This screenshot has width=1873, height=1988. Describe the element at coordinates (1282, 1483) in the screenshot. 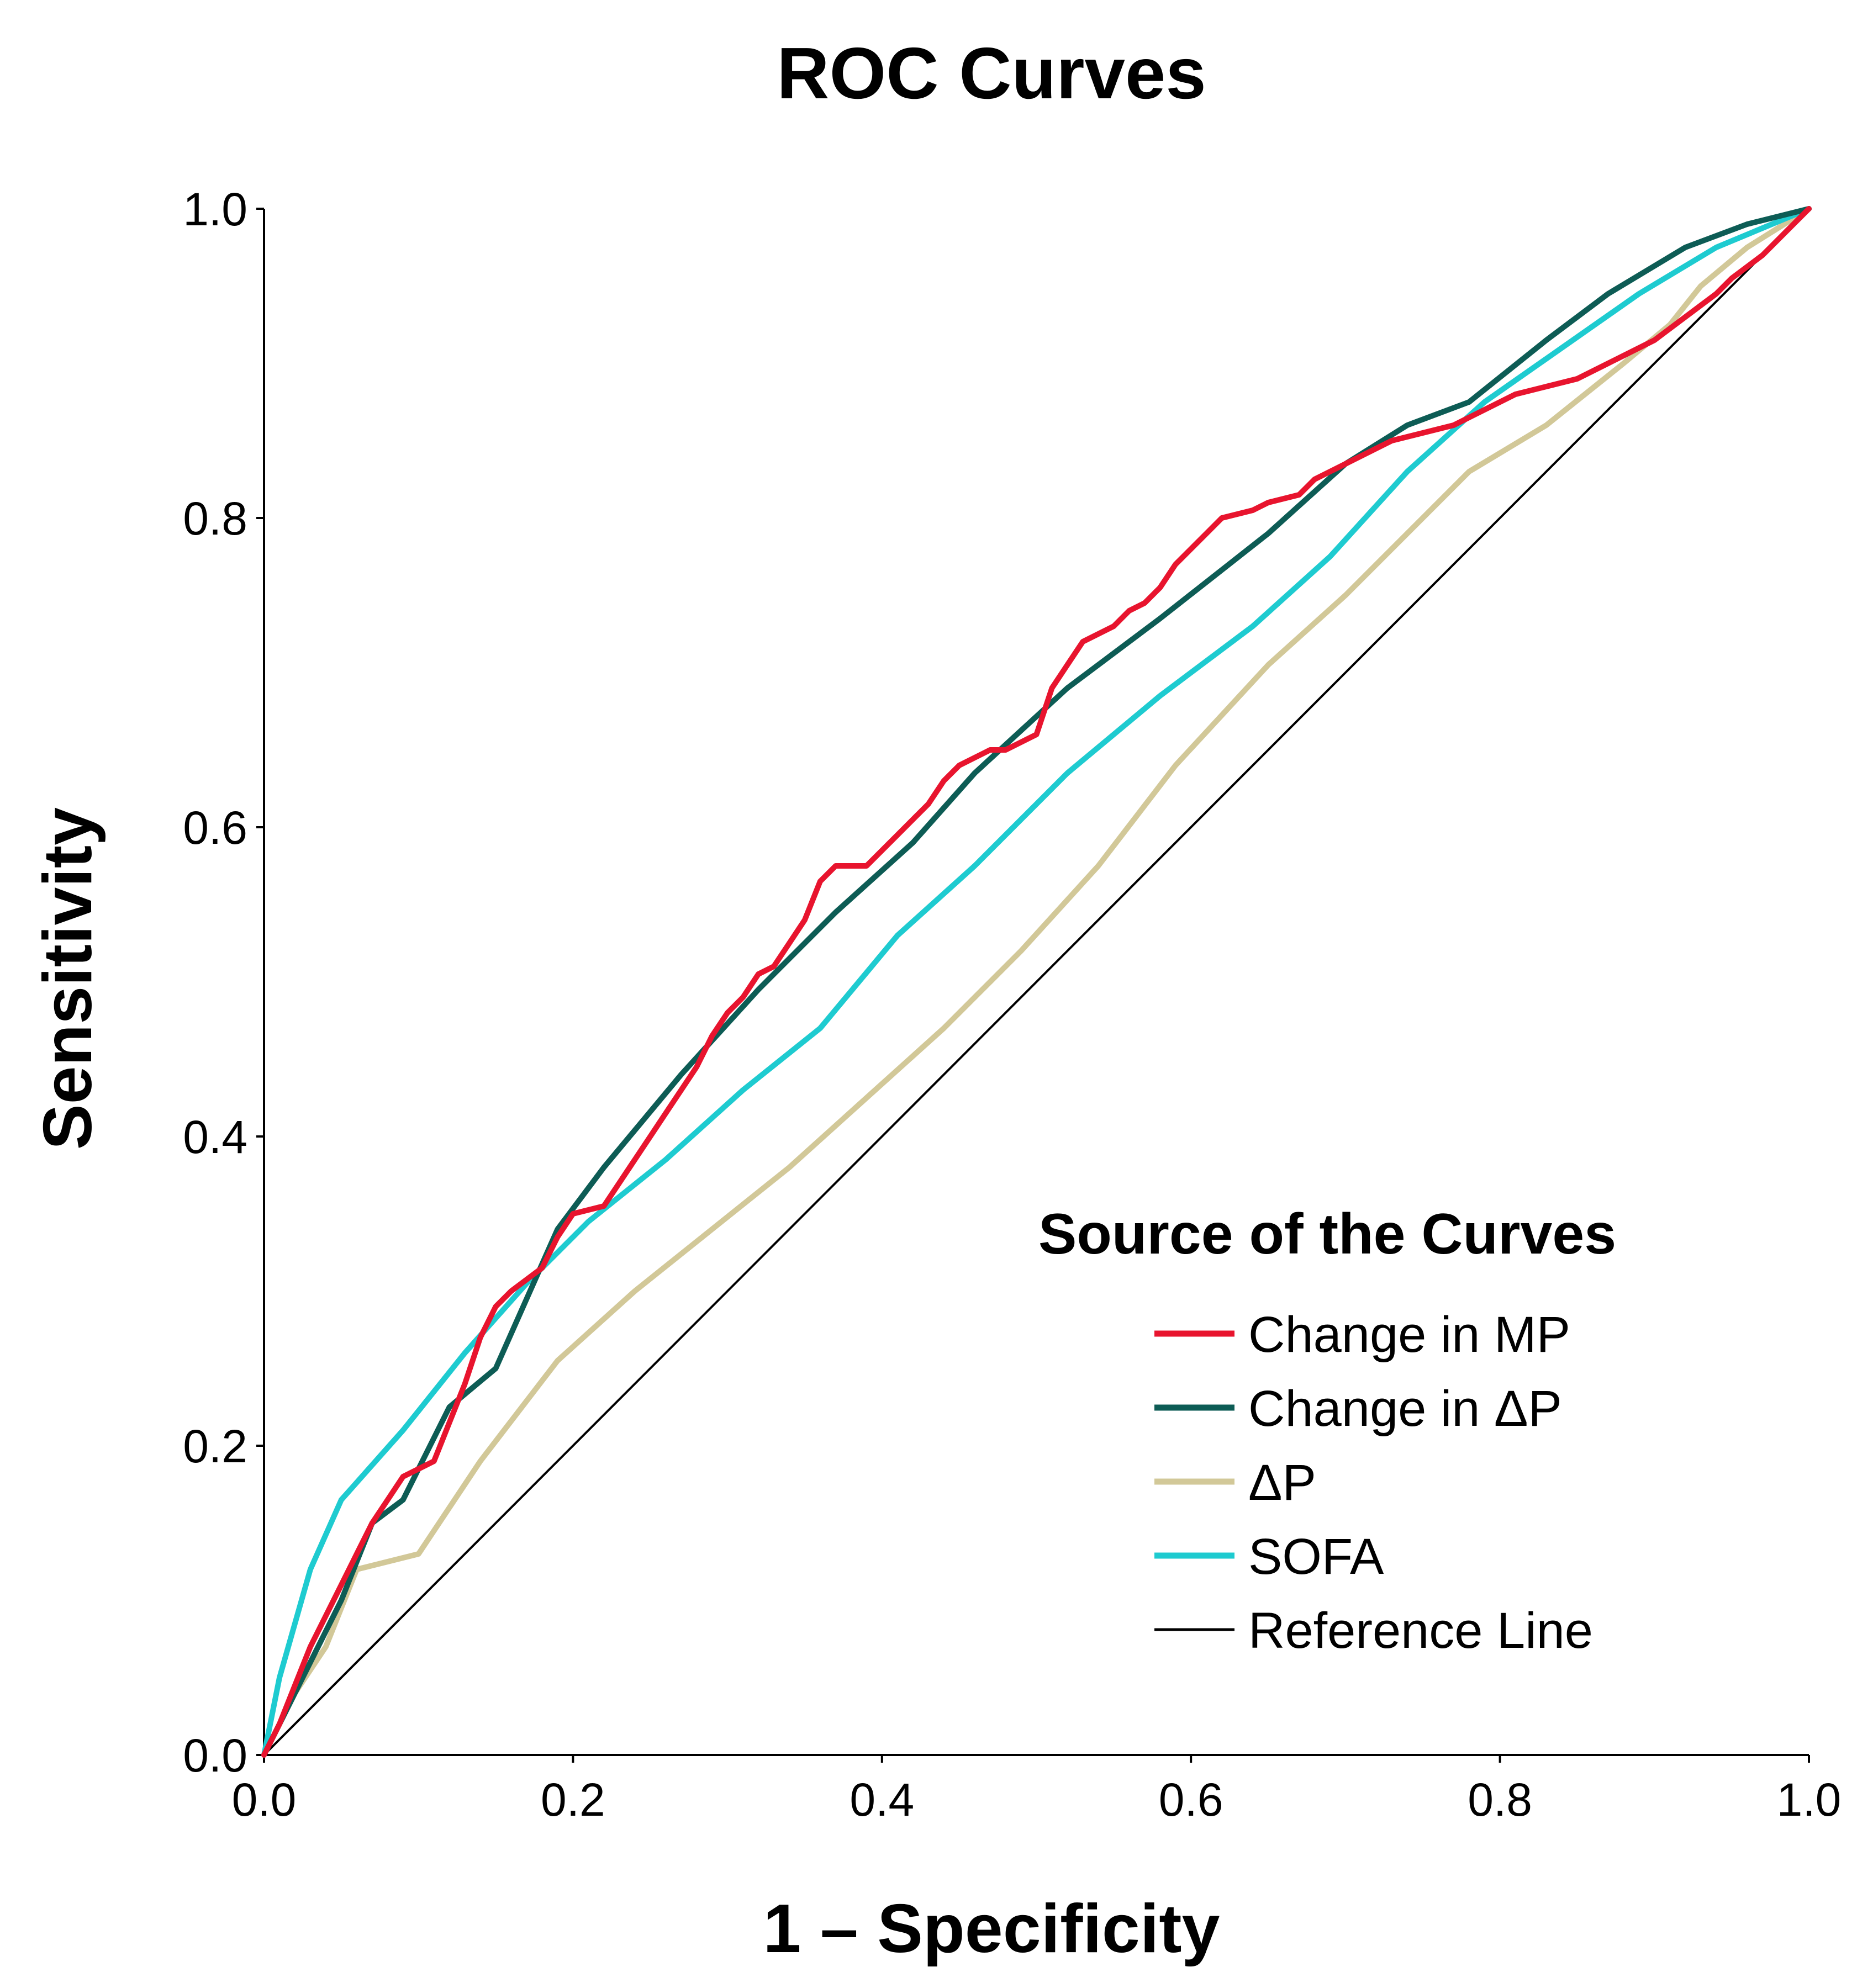

I see `legend-label-delta-p: ΔP` at that location.